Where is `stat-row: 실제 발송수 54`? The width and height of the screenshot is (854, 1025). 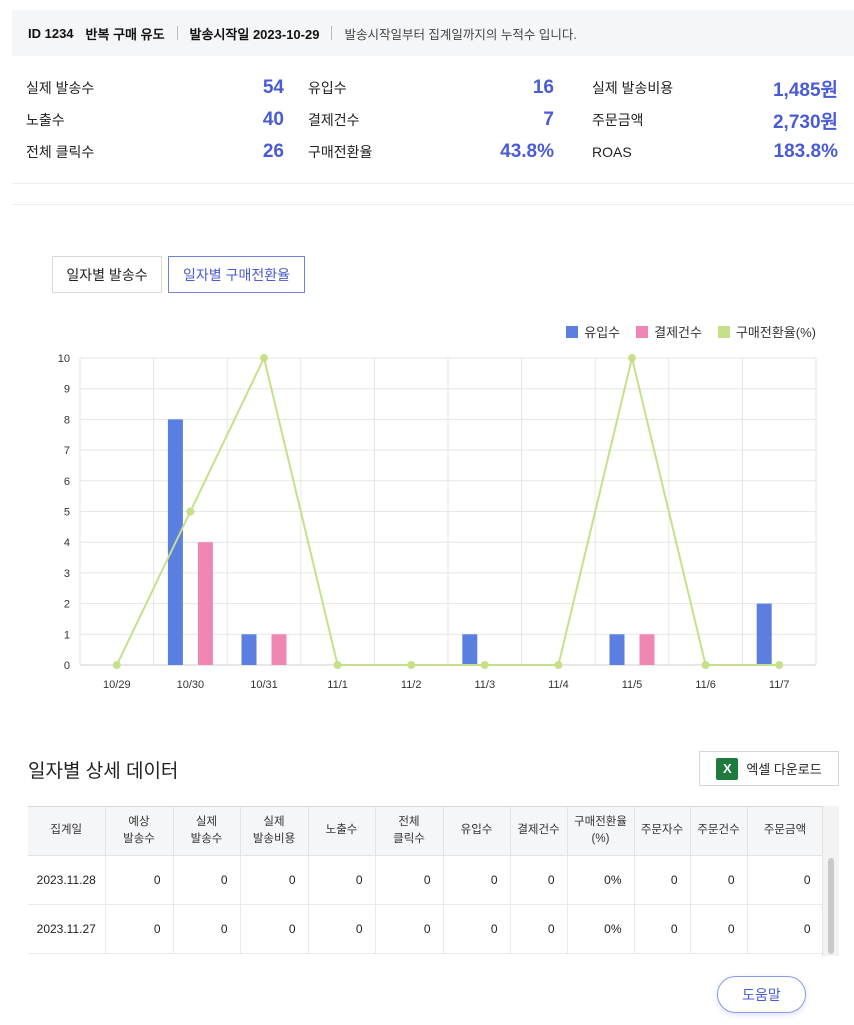 stat-row: 실제 발송수 54 is located at coordinates (155, 88).